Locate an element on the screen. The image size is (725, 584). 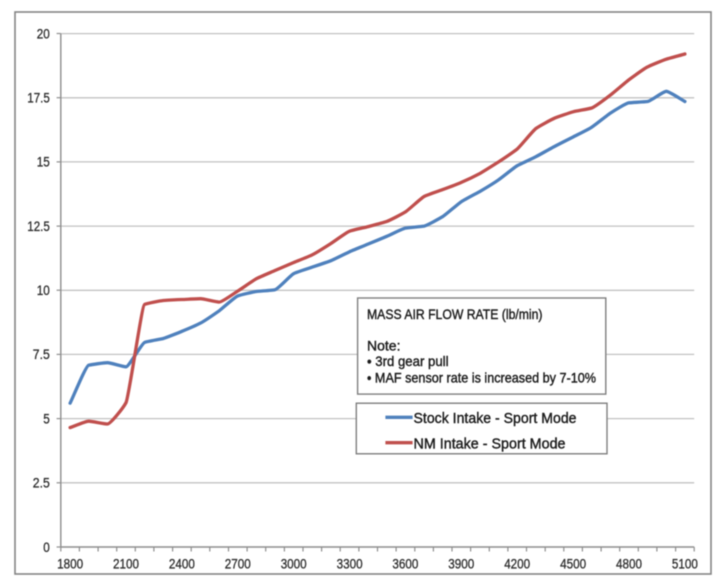
svg-text: 5 is located at coordinates (46, 418).